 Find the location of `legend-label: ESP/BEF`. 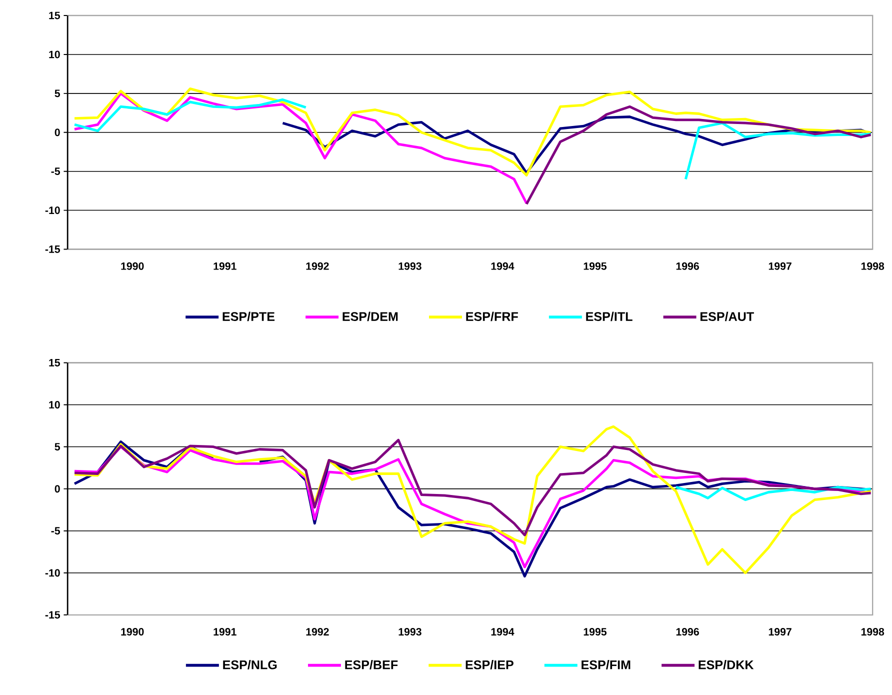

legend-label: ESP/BEF is located at coordinates (371, 665).